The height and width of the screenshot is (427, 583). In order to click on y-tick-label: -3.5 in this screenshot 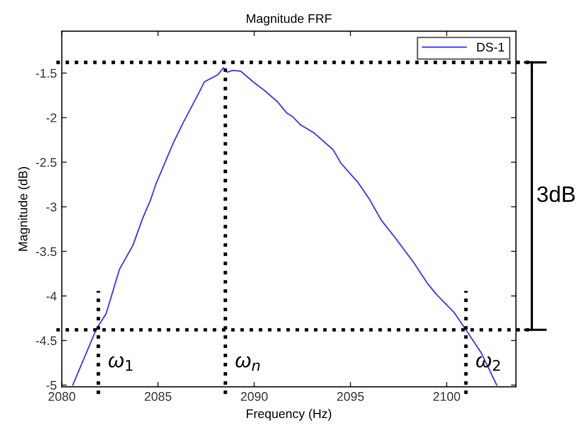, I will do `click(46, 251)`.